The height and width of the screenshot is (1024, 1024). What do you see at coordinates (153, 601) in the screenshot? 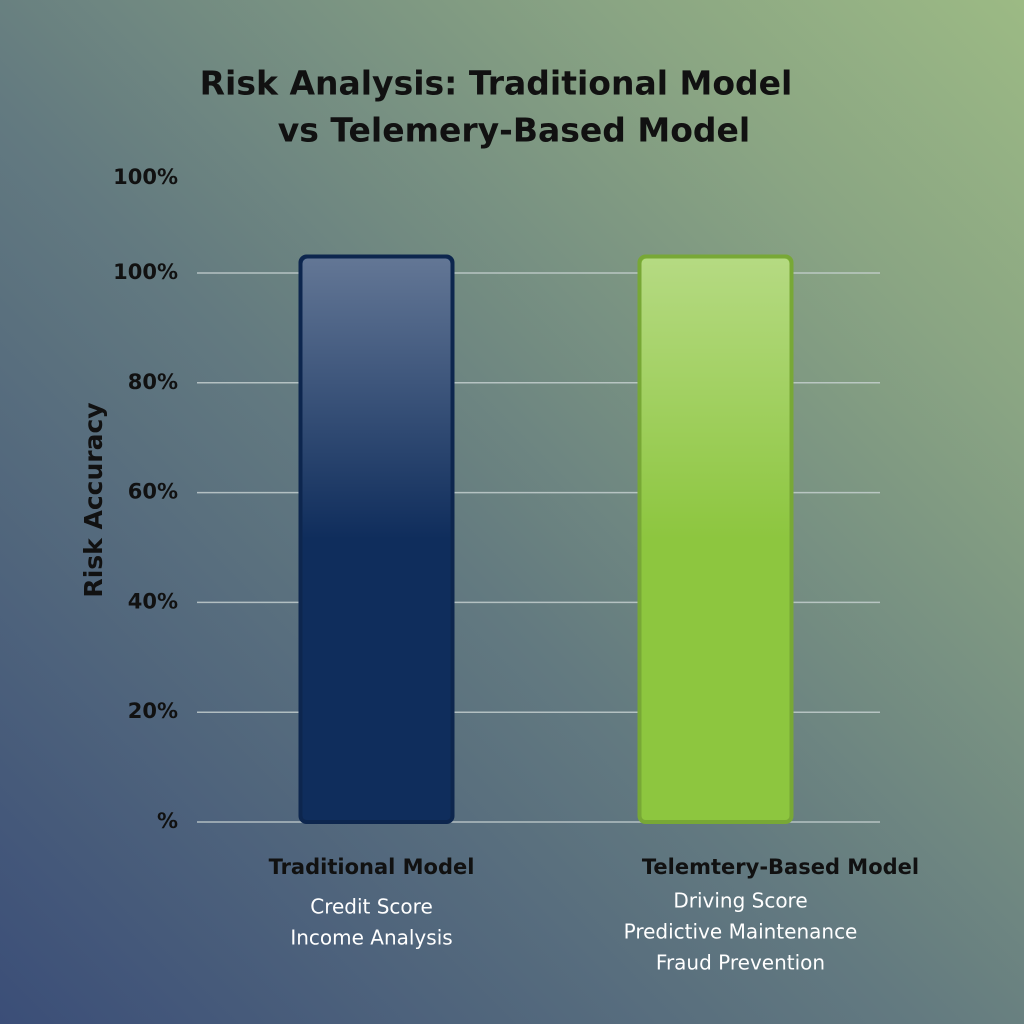
I see `y-tick-label: 40%` at bounding box center [153, 601].